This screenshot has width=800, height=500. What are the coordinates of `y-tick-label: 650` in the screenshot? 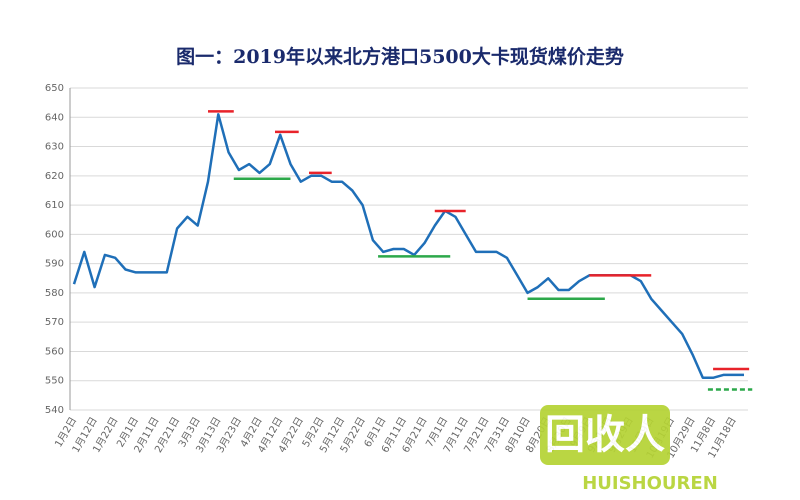 It's located at (54, 88).